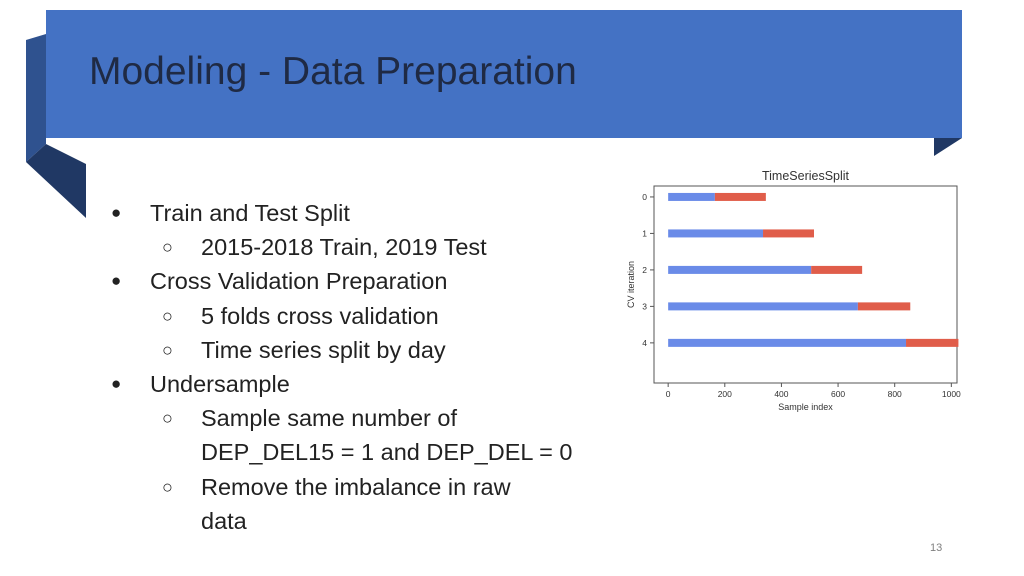  What do you see at coordinates (329, 418) in the screenshot?
I see `bullet-text: Sample same number of` at bounding box center [329, 418].